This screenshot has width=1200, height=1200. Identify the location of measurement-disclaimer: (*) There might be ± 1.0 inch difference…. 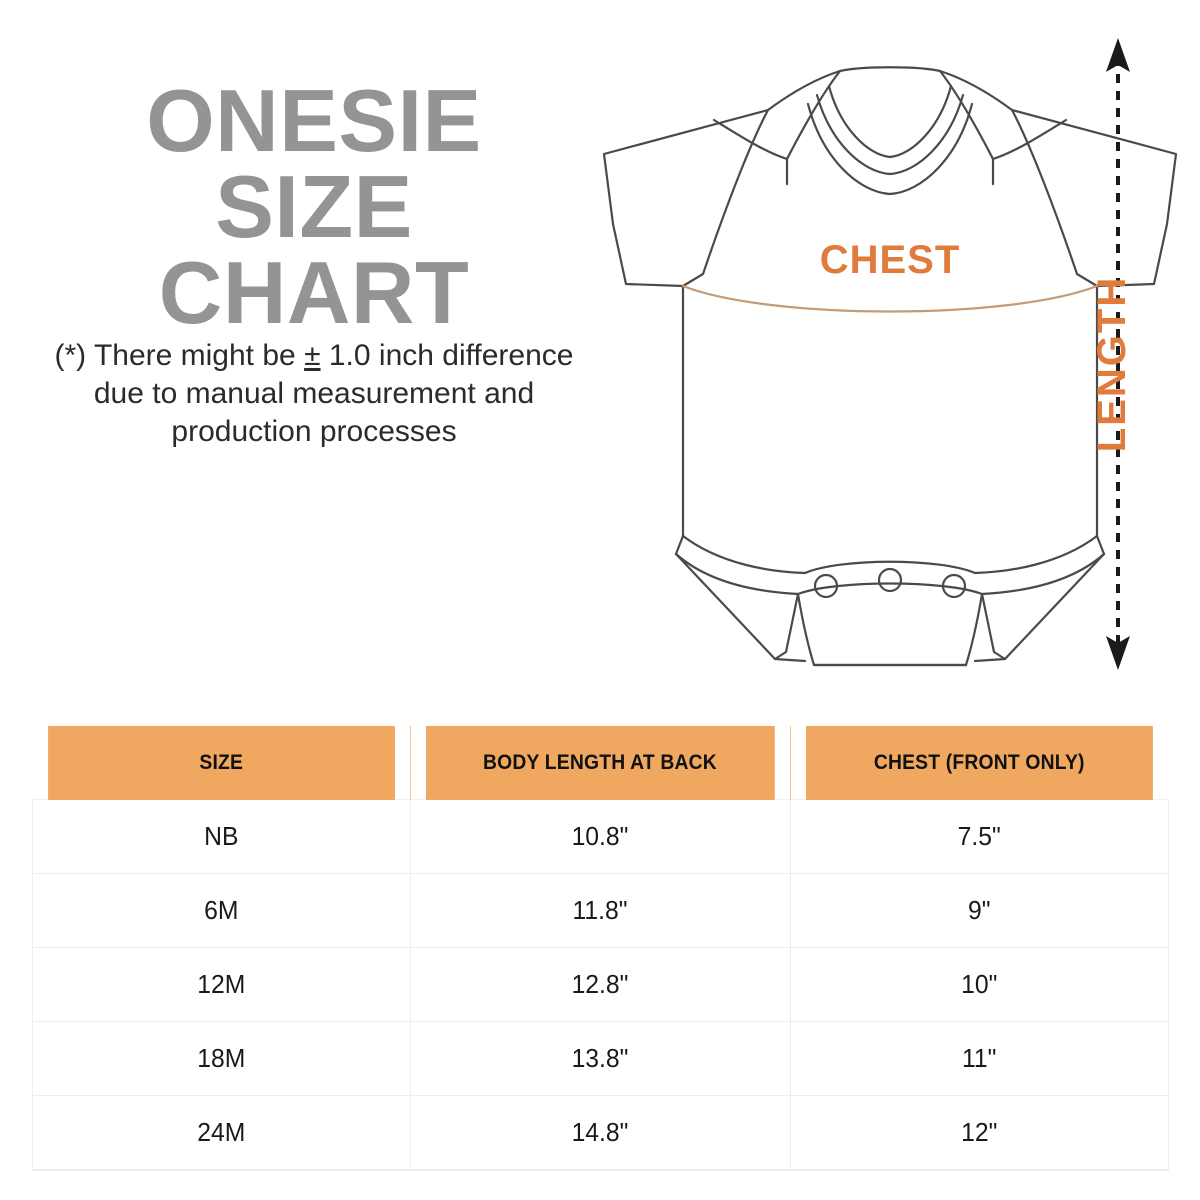
(314, 394).